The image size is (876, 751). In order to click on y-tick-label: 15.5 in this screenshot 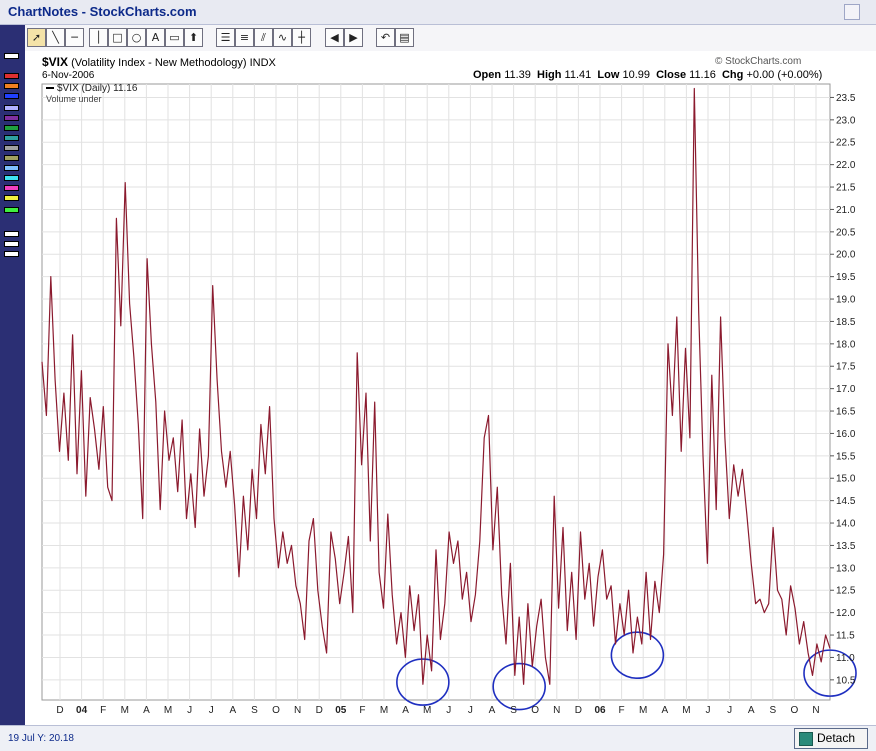, I will do `click(846, 456)`.